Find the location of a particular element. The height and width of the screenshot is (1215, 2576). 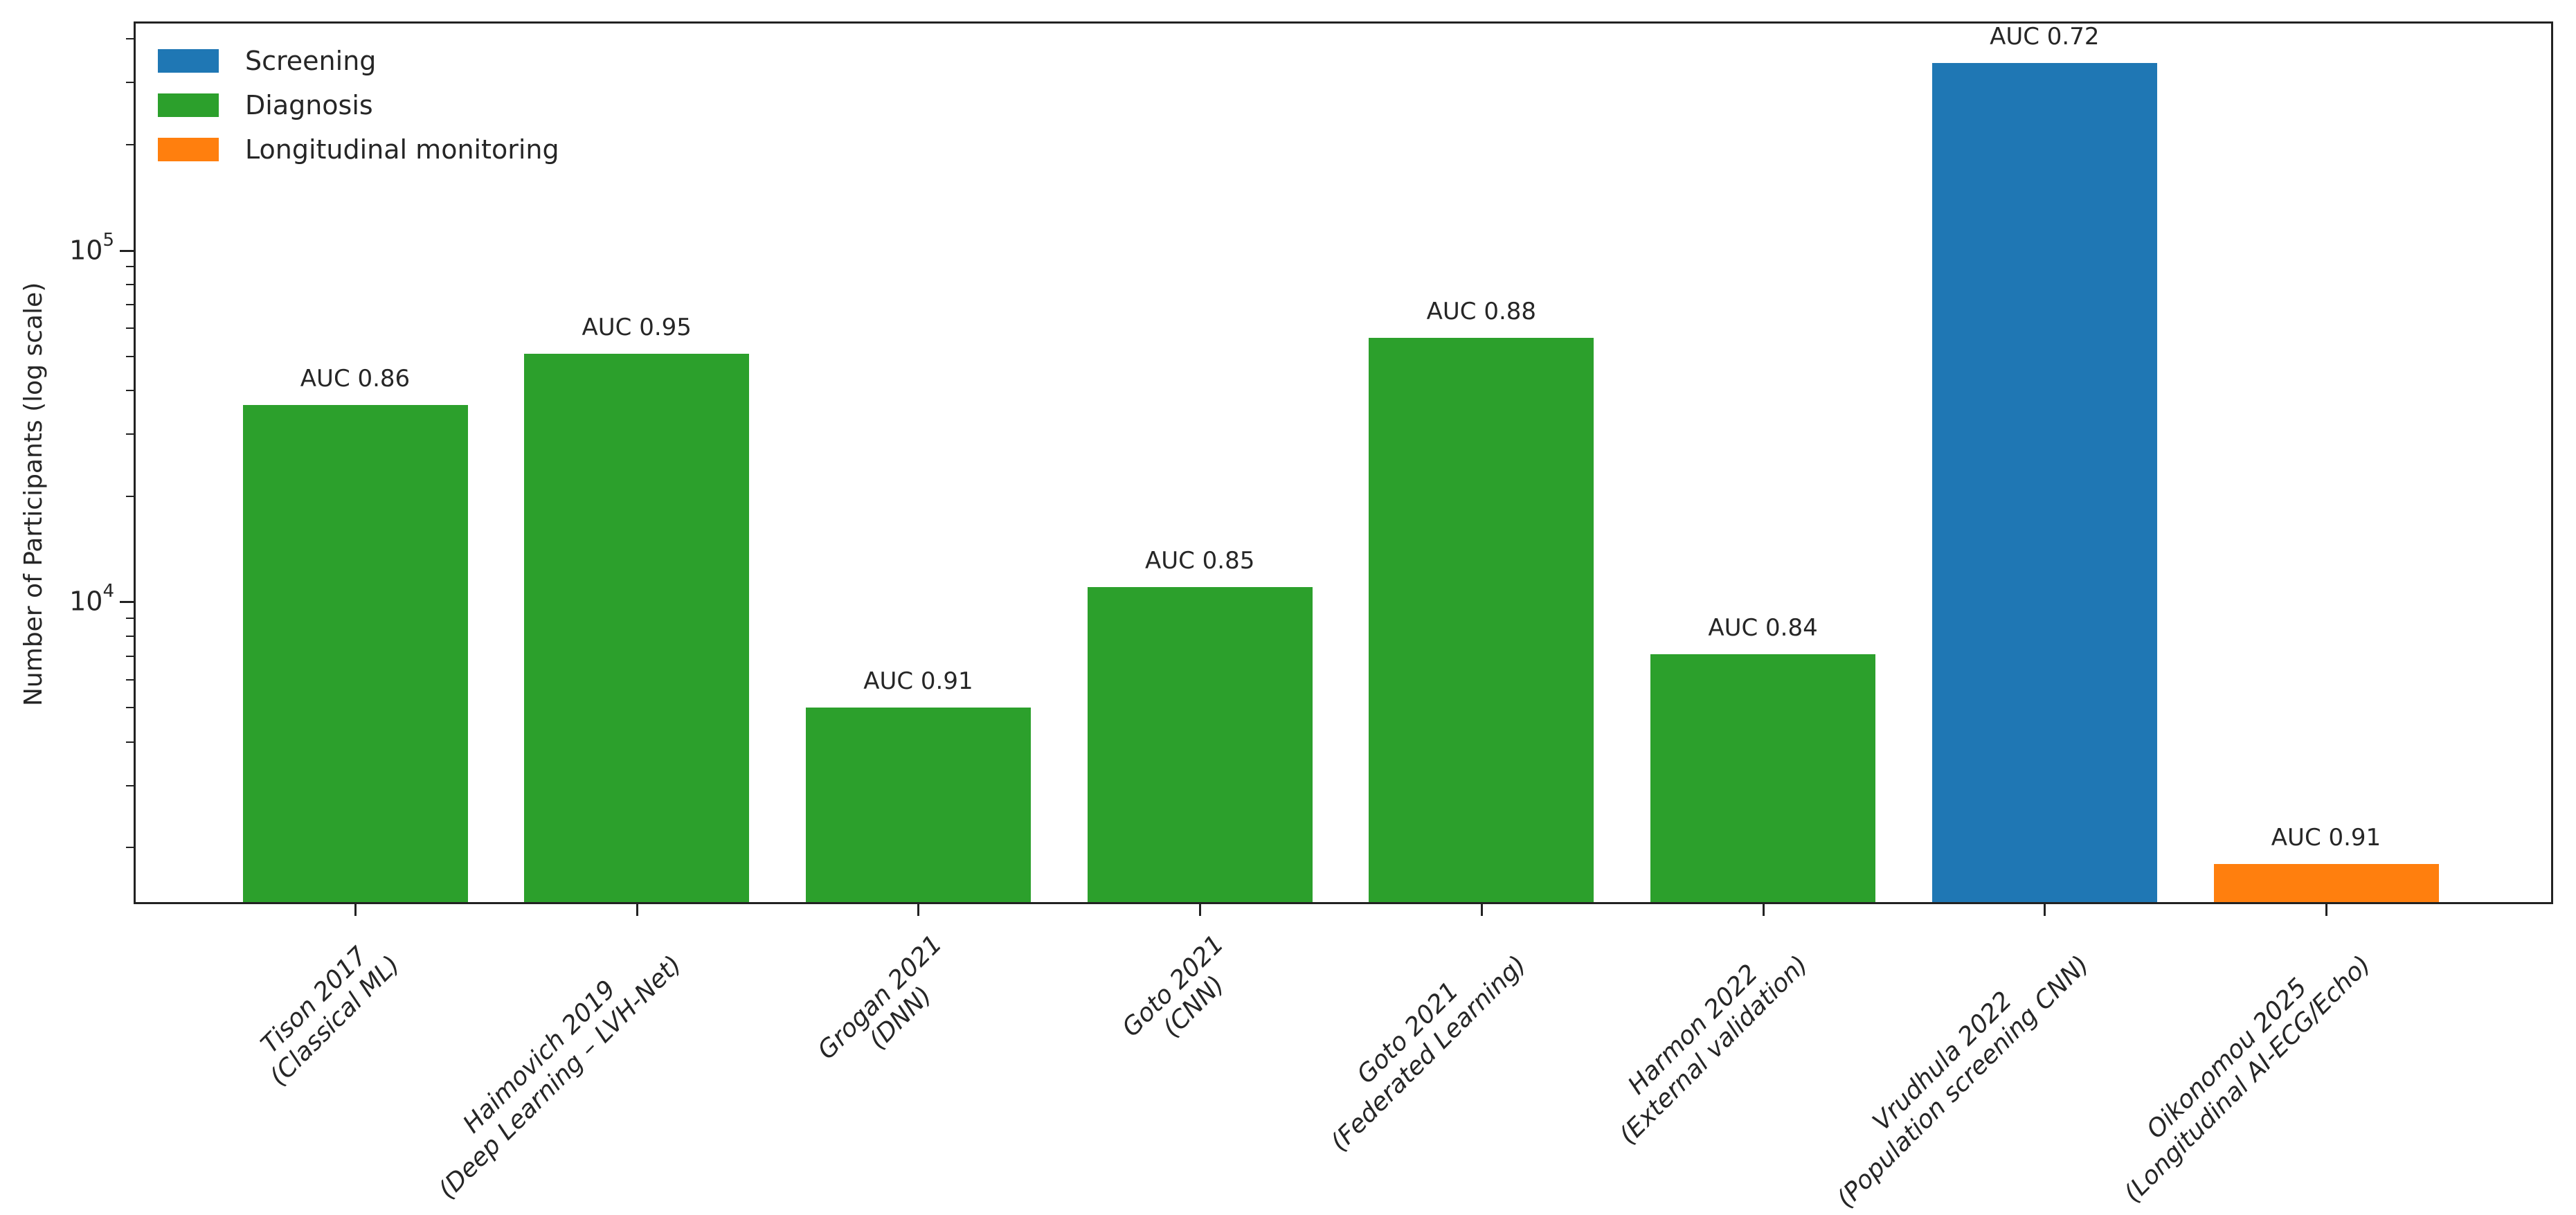

legend-item-diagnosis: Diagnosis is located at coordinates (359, 105).